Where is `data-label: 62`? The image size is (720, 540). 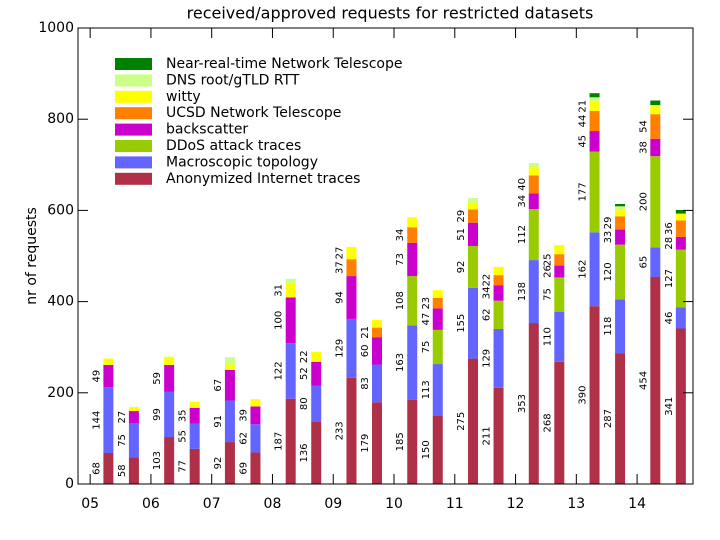
data-label: 62 is located at coordinates (487, 314).